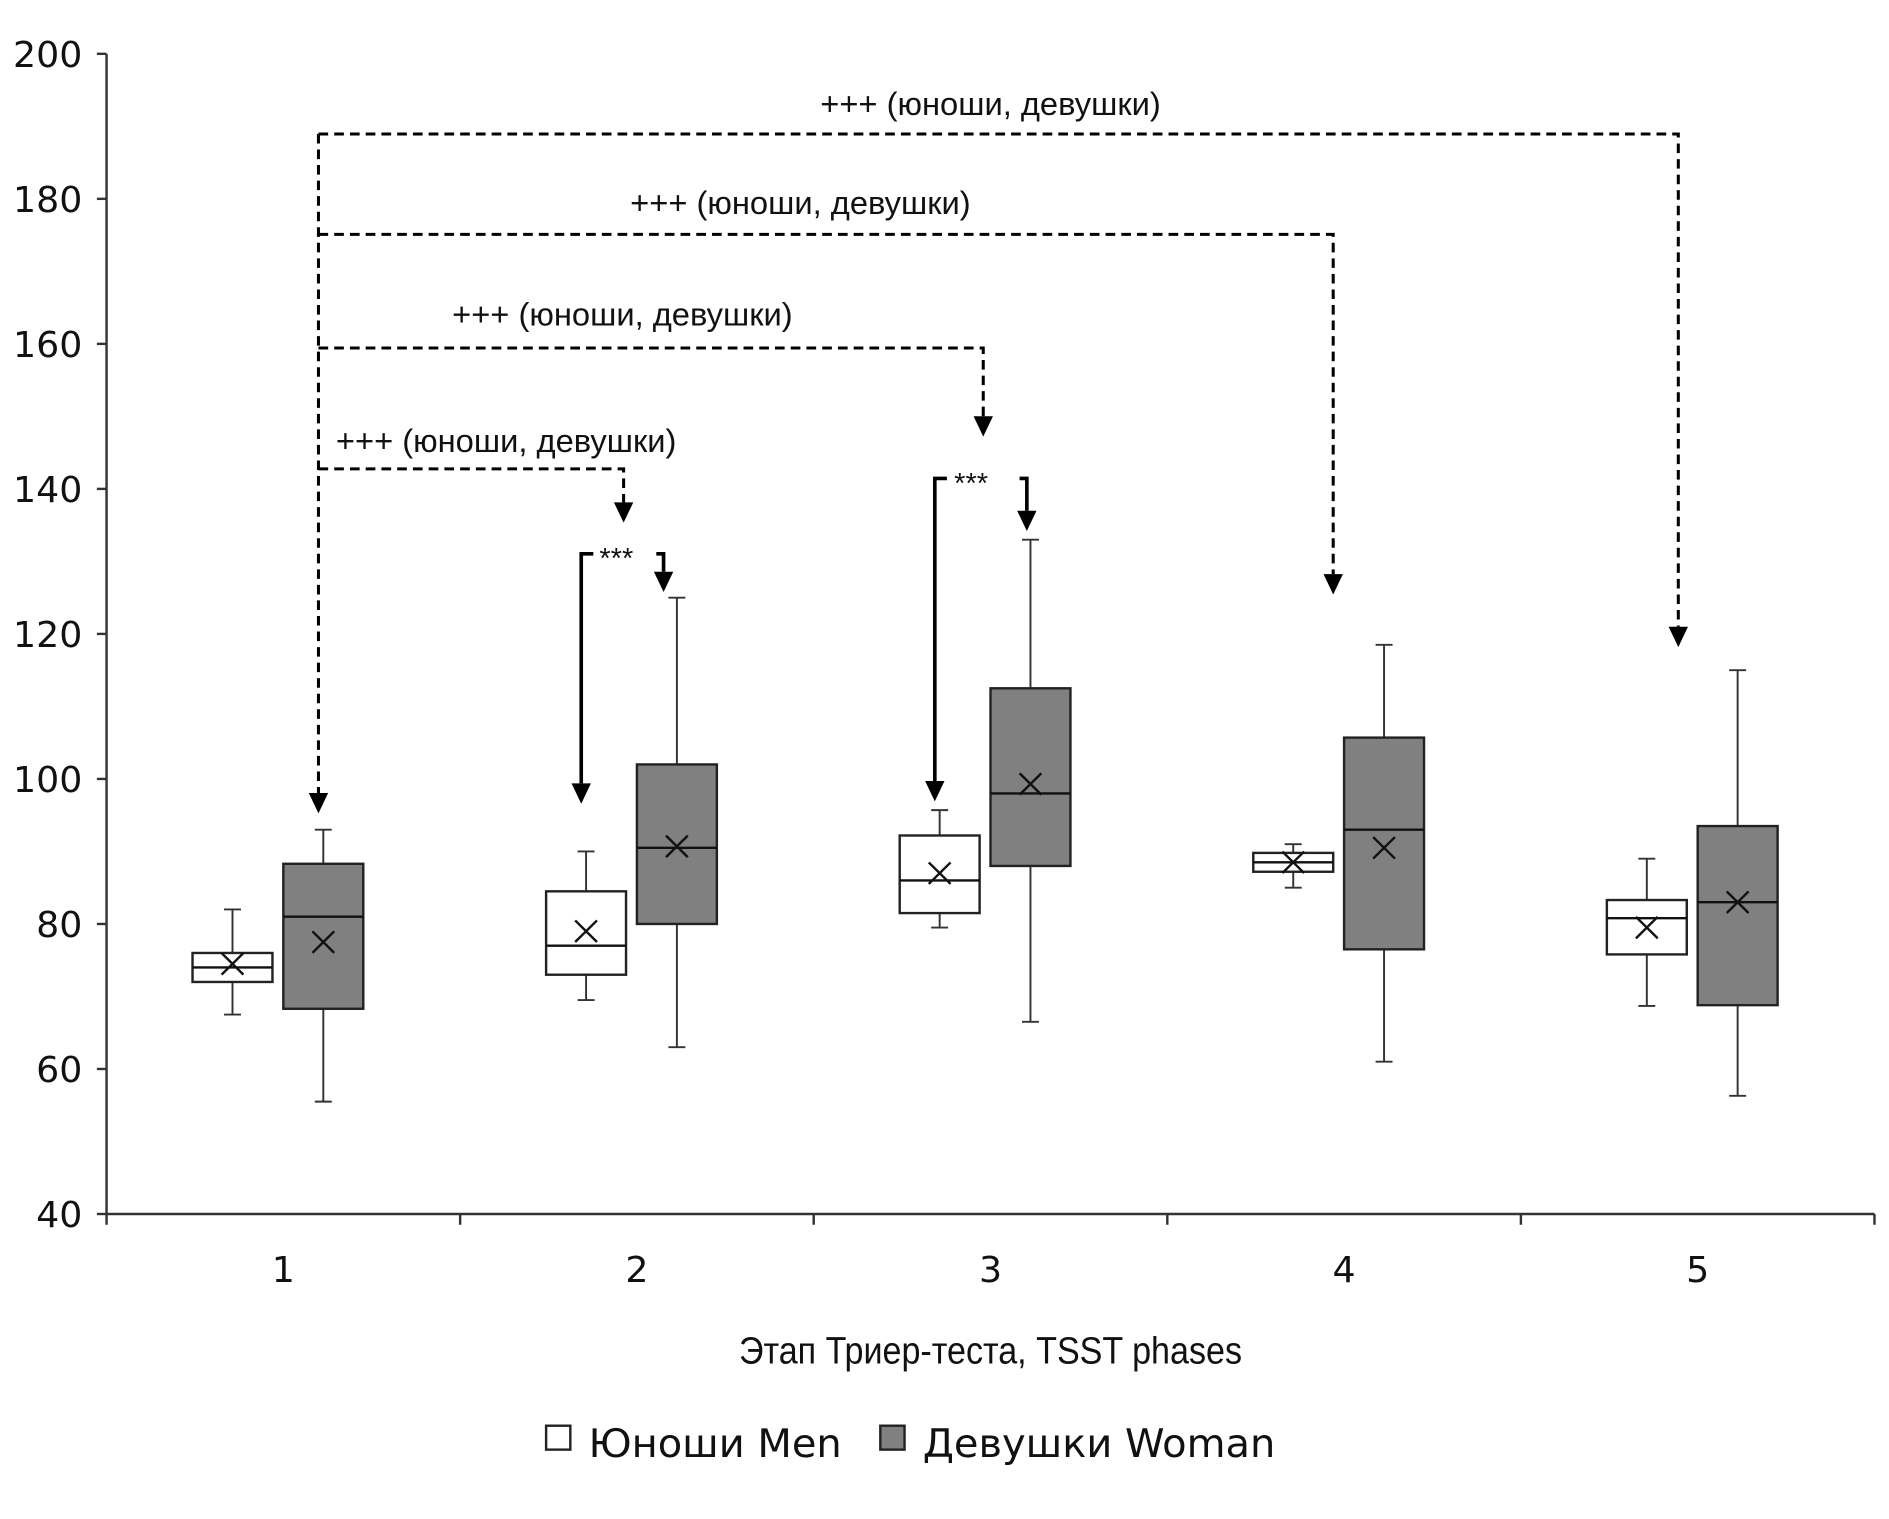 Image resolution: width=1889 pixels, height=1519 pixels. What do you see at coordinates (47, 489) in the screenshot?
I see `y-tick-label: 140` at bounding box center [47, 489].